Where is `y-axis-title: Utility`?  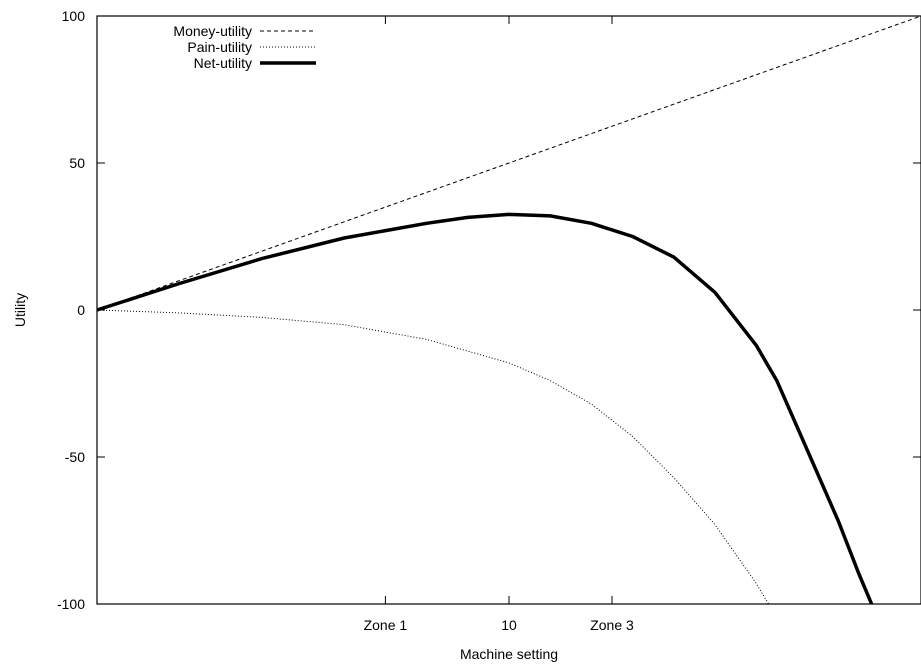 y-axis-title: Utility is located at coordinates (20, 310).